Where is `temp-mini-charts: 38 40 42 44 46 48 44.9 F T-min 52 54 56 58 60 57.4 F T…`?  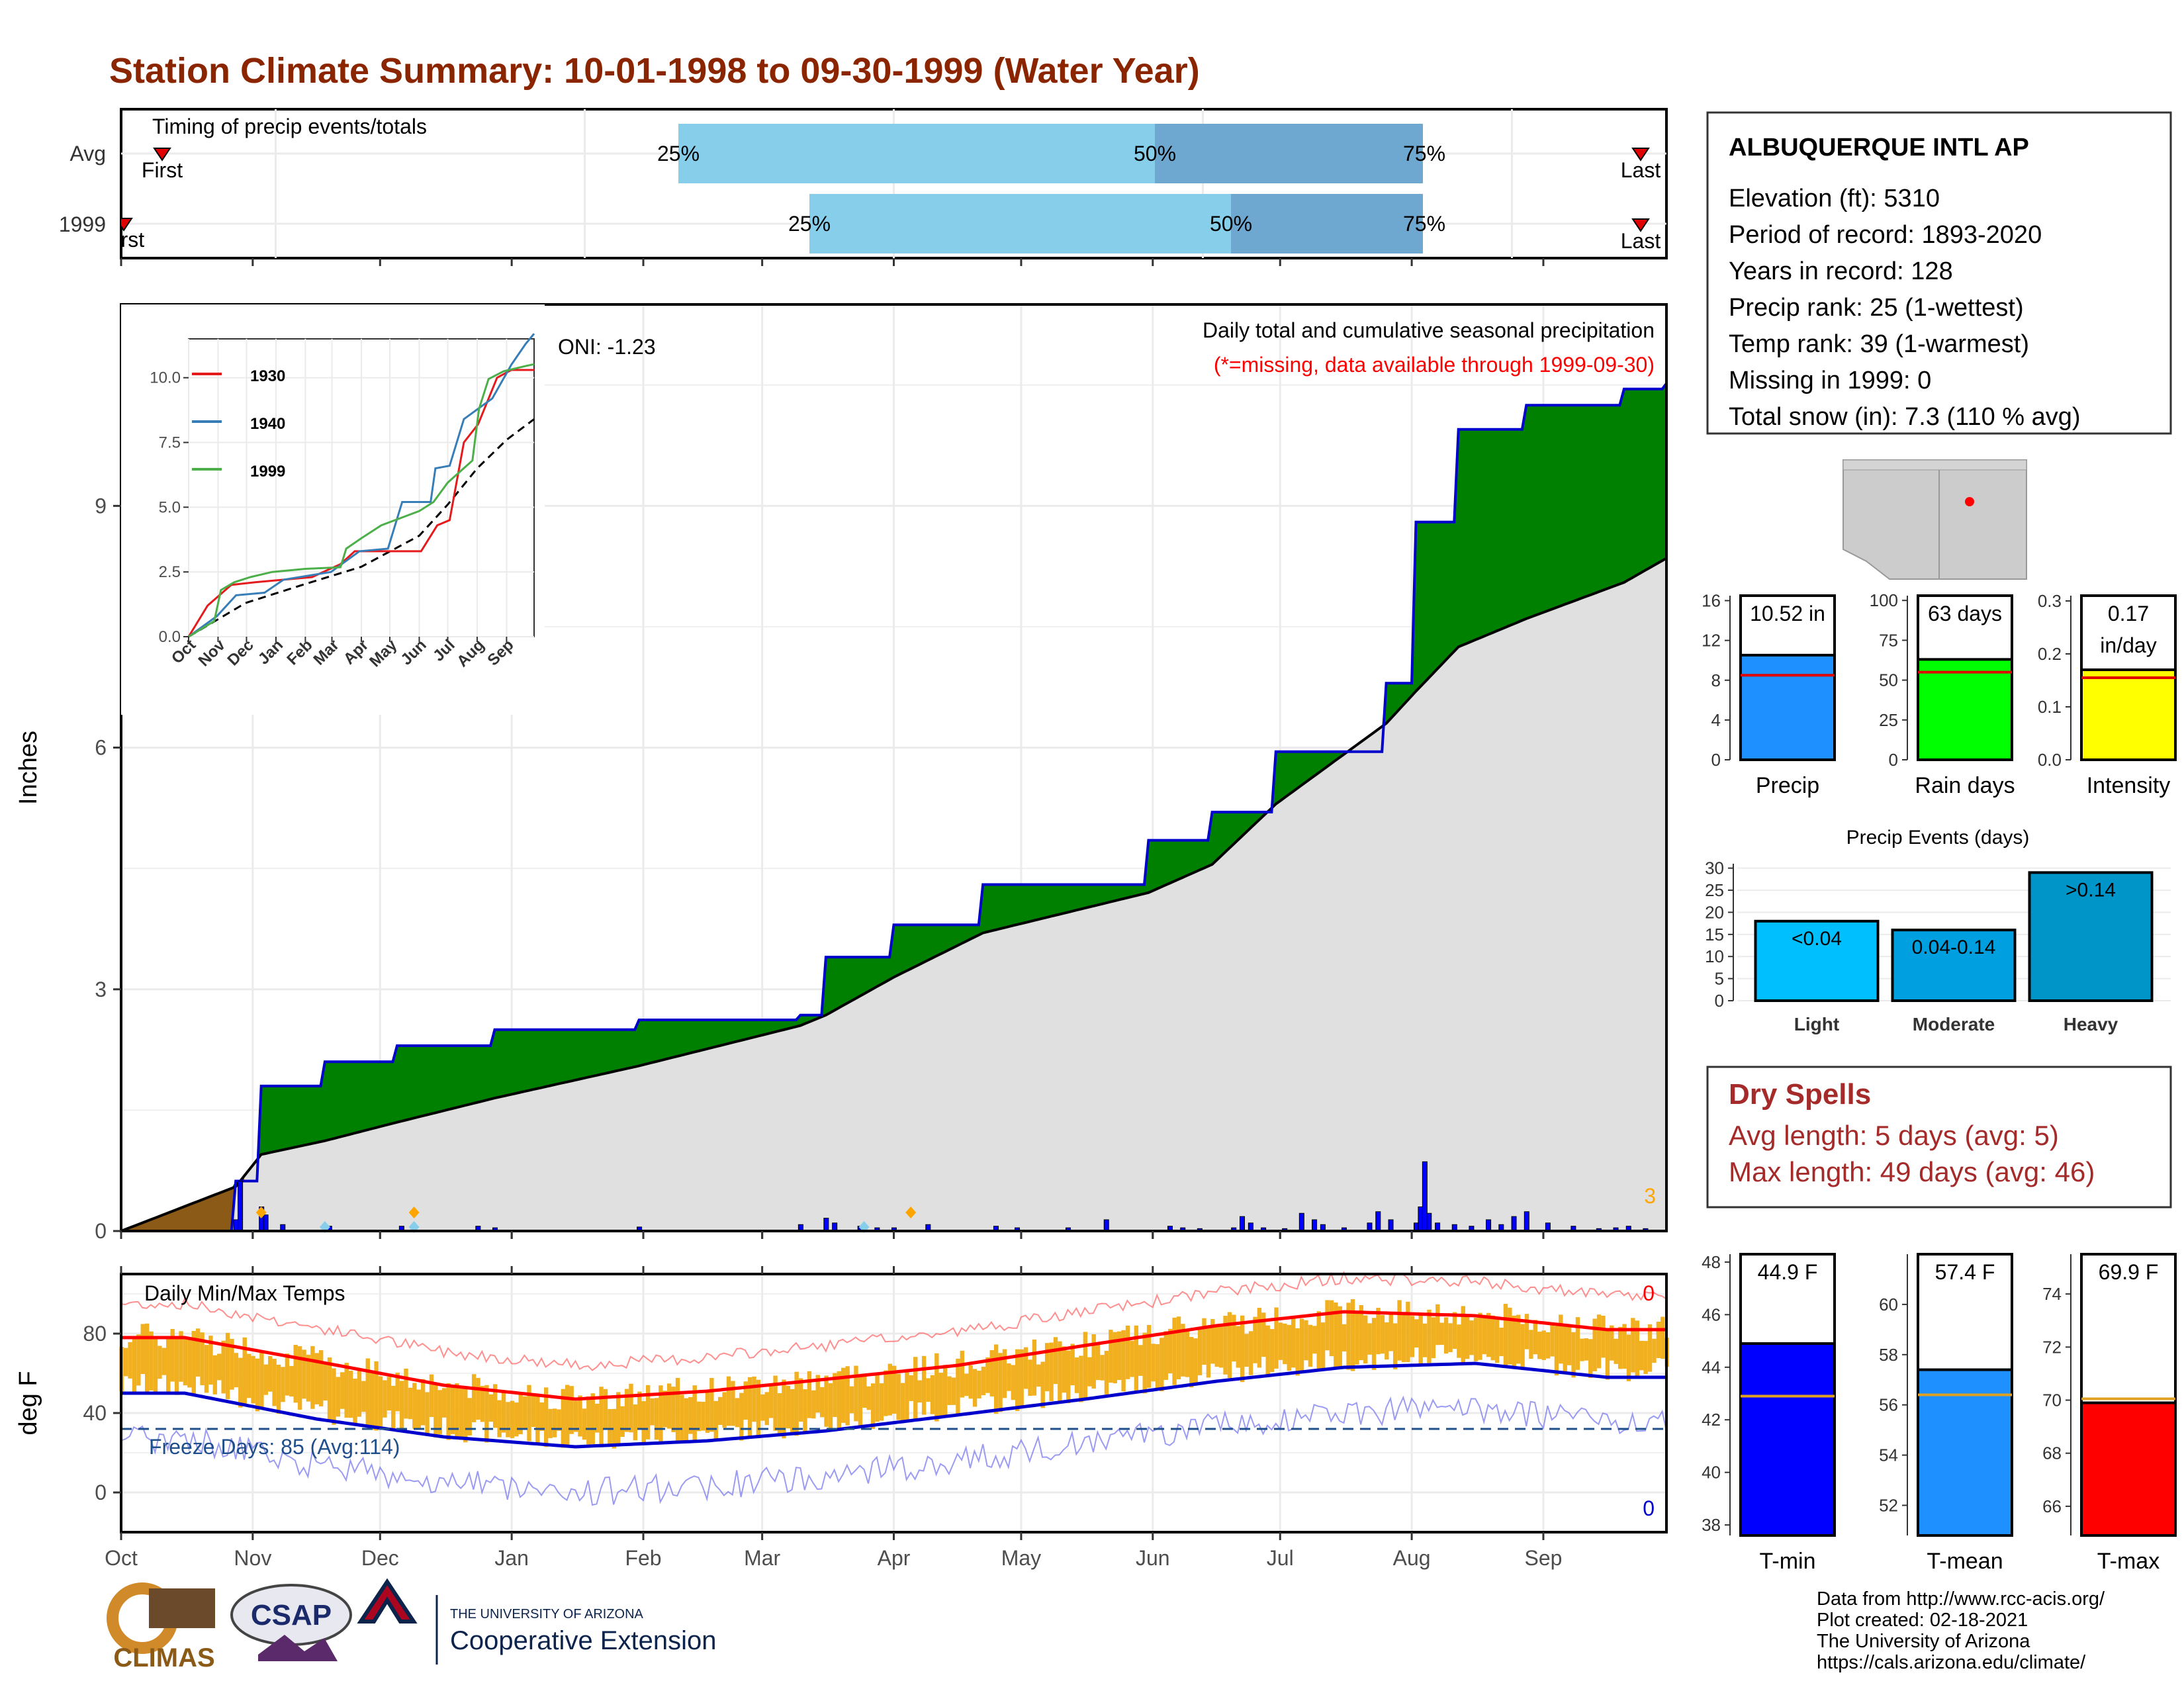
temp-mini-charts: 38 40 42 44 46 48 44.9 F T-min 52 54 56 58 60 57.4 F T… is located at coordinates (1940, 1413).